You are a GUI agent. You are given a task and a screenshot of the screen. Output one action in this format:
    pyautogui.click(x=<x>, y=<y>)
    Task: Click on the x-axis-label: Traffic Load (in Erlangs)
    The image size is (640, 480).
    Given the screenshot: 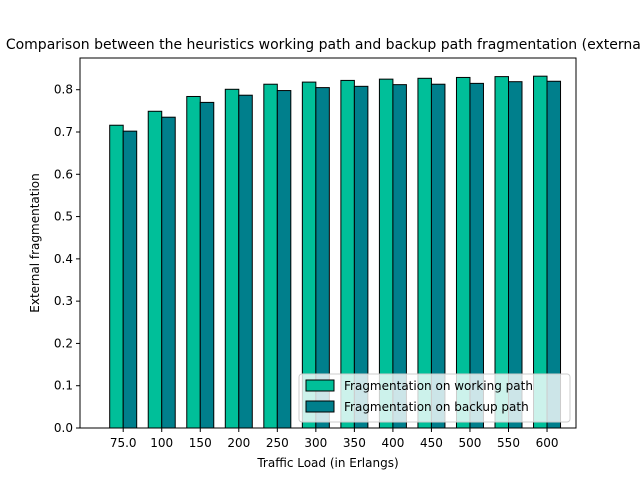 What is the action you would take?
    pyautogui.click(x=327, y=463)
    